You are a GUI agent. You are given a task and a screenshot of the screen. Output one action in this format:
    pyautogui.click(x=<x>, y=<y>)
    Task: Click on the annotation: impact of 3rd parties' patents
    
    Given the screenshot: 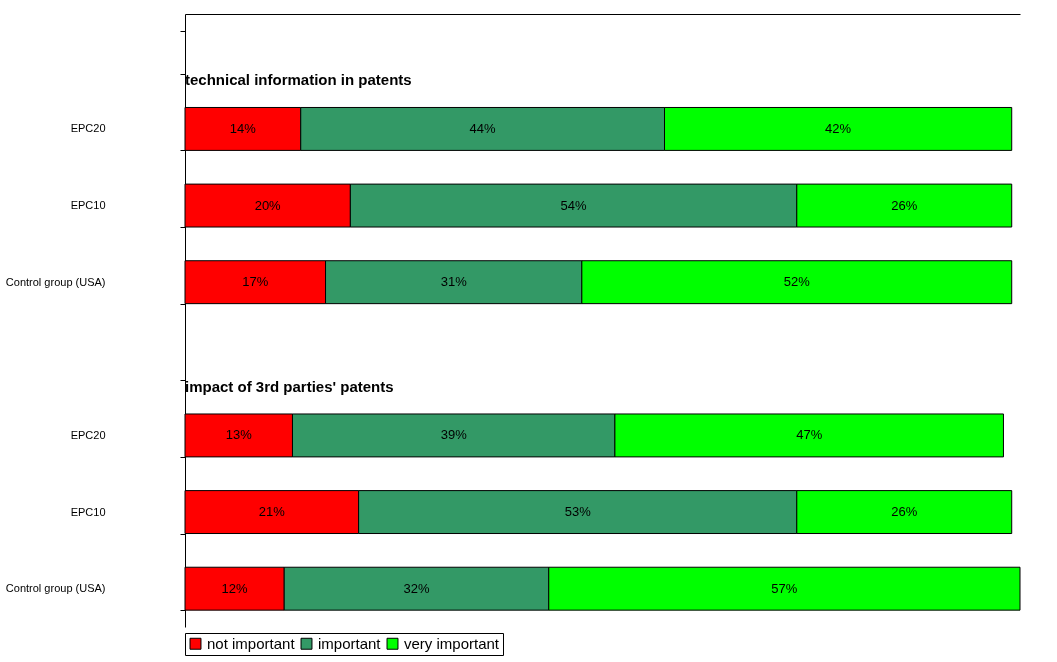 What is the action you would take?
    pyautogui.click(x=289, y=386)
    